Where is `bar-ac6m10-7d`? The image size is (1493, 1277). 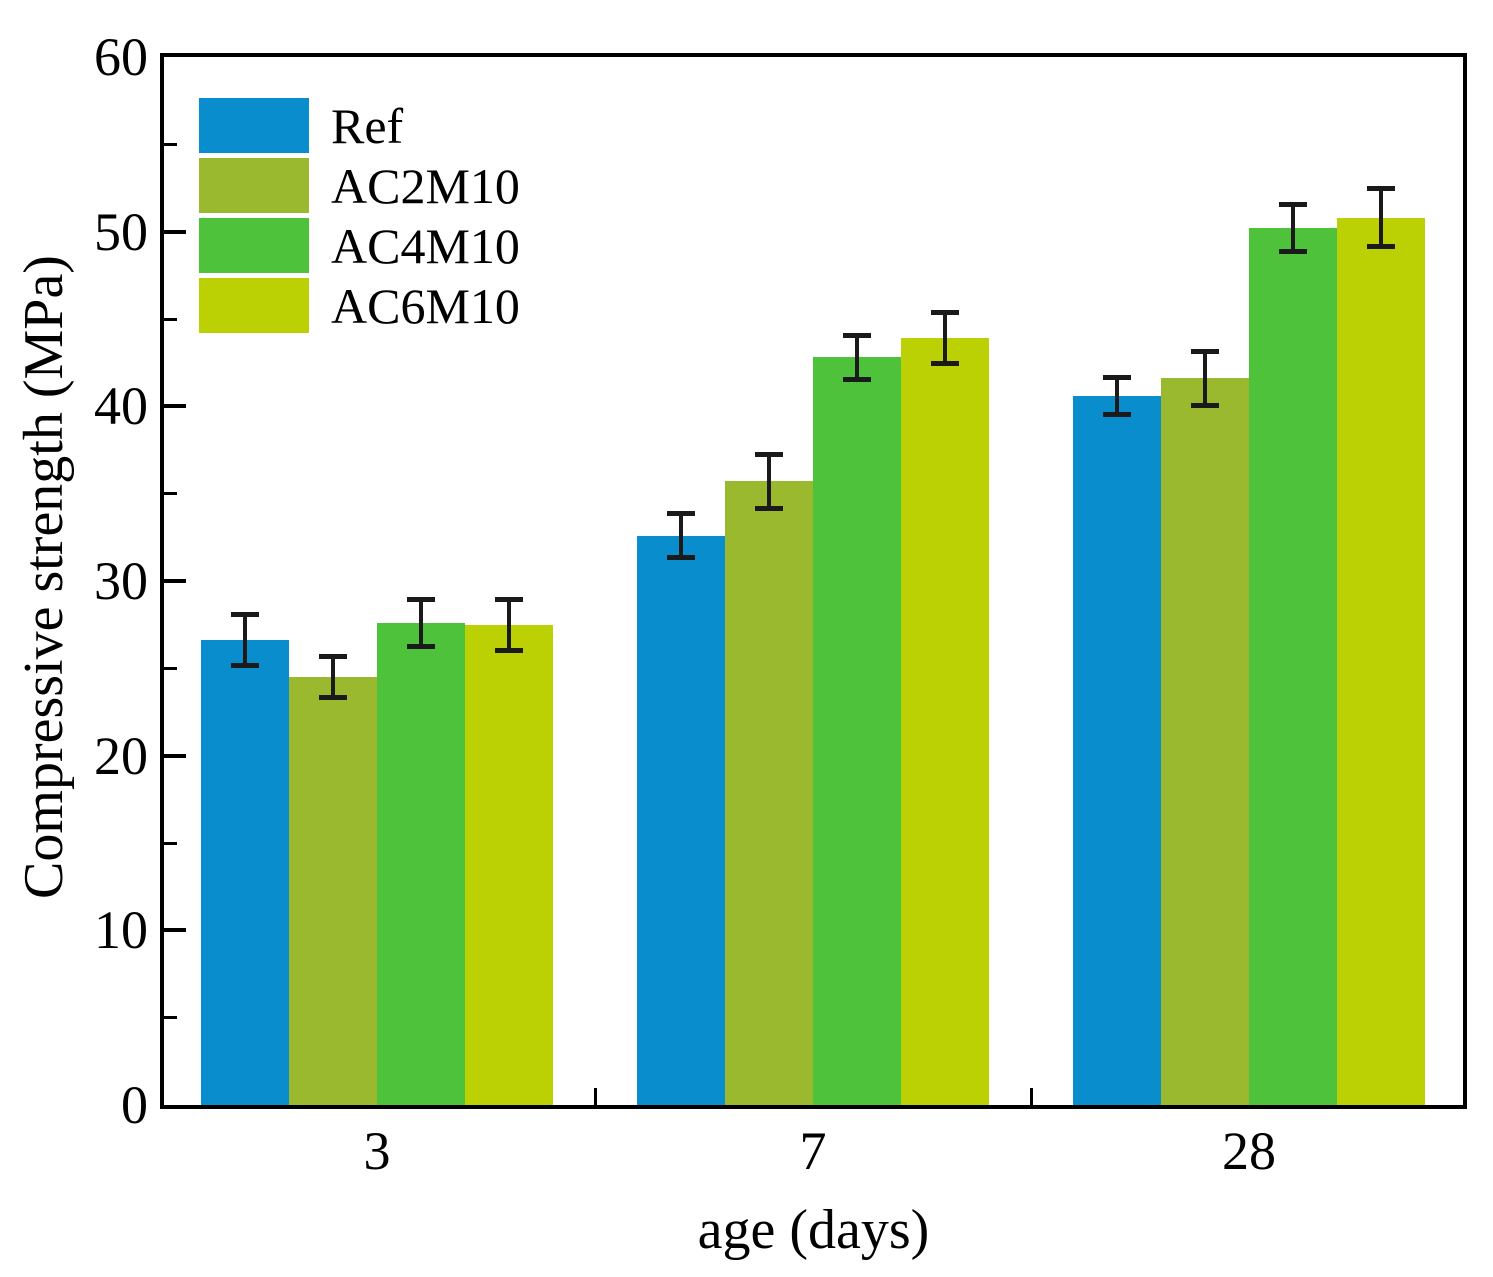 bar-ac6m10-7d is located at coordinates (945, 721).